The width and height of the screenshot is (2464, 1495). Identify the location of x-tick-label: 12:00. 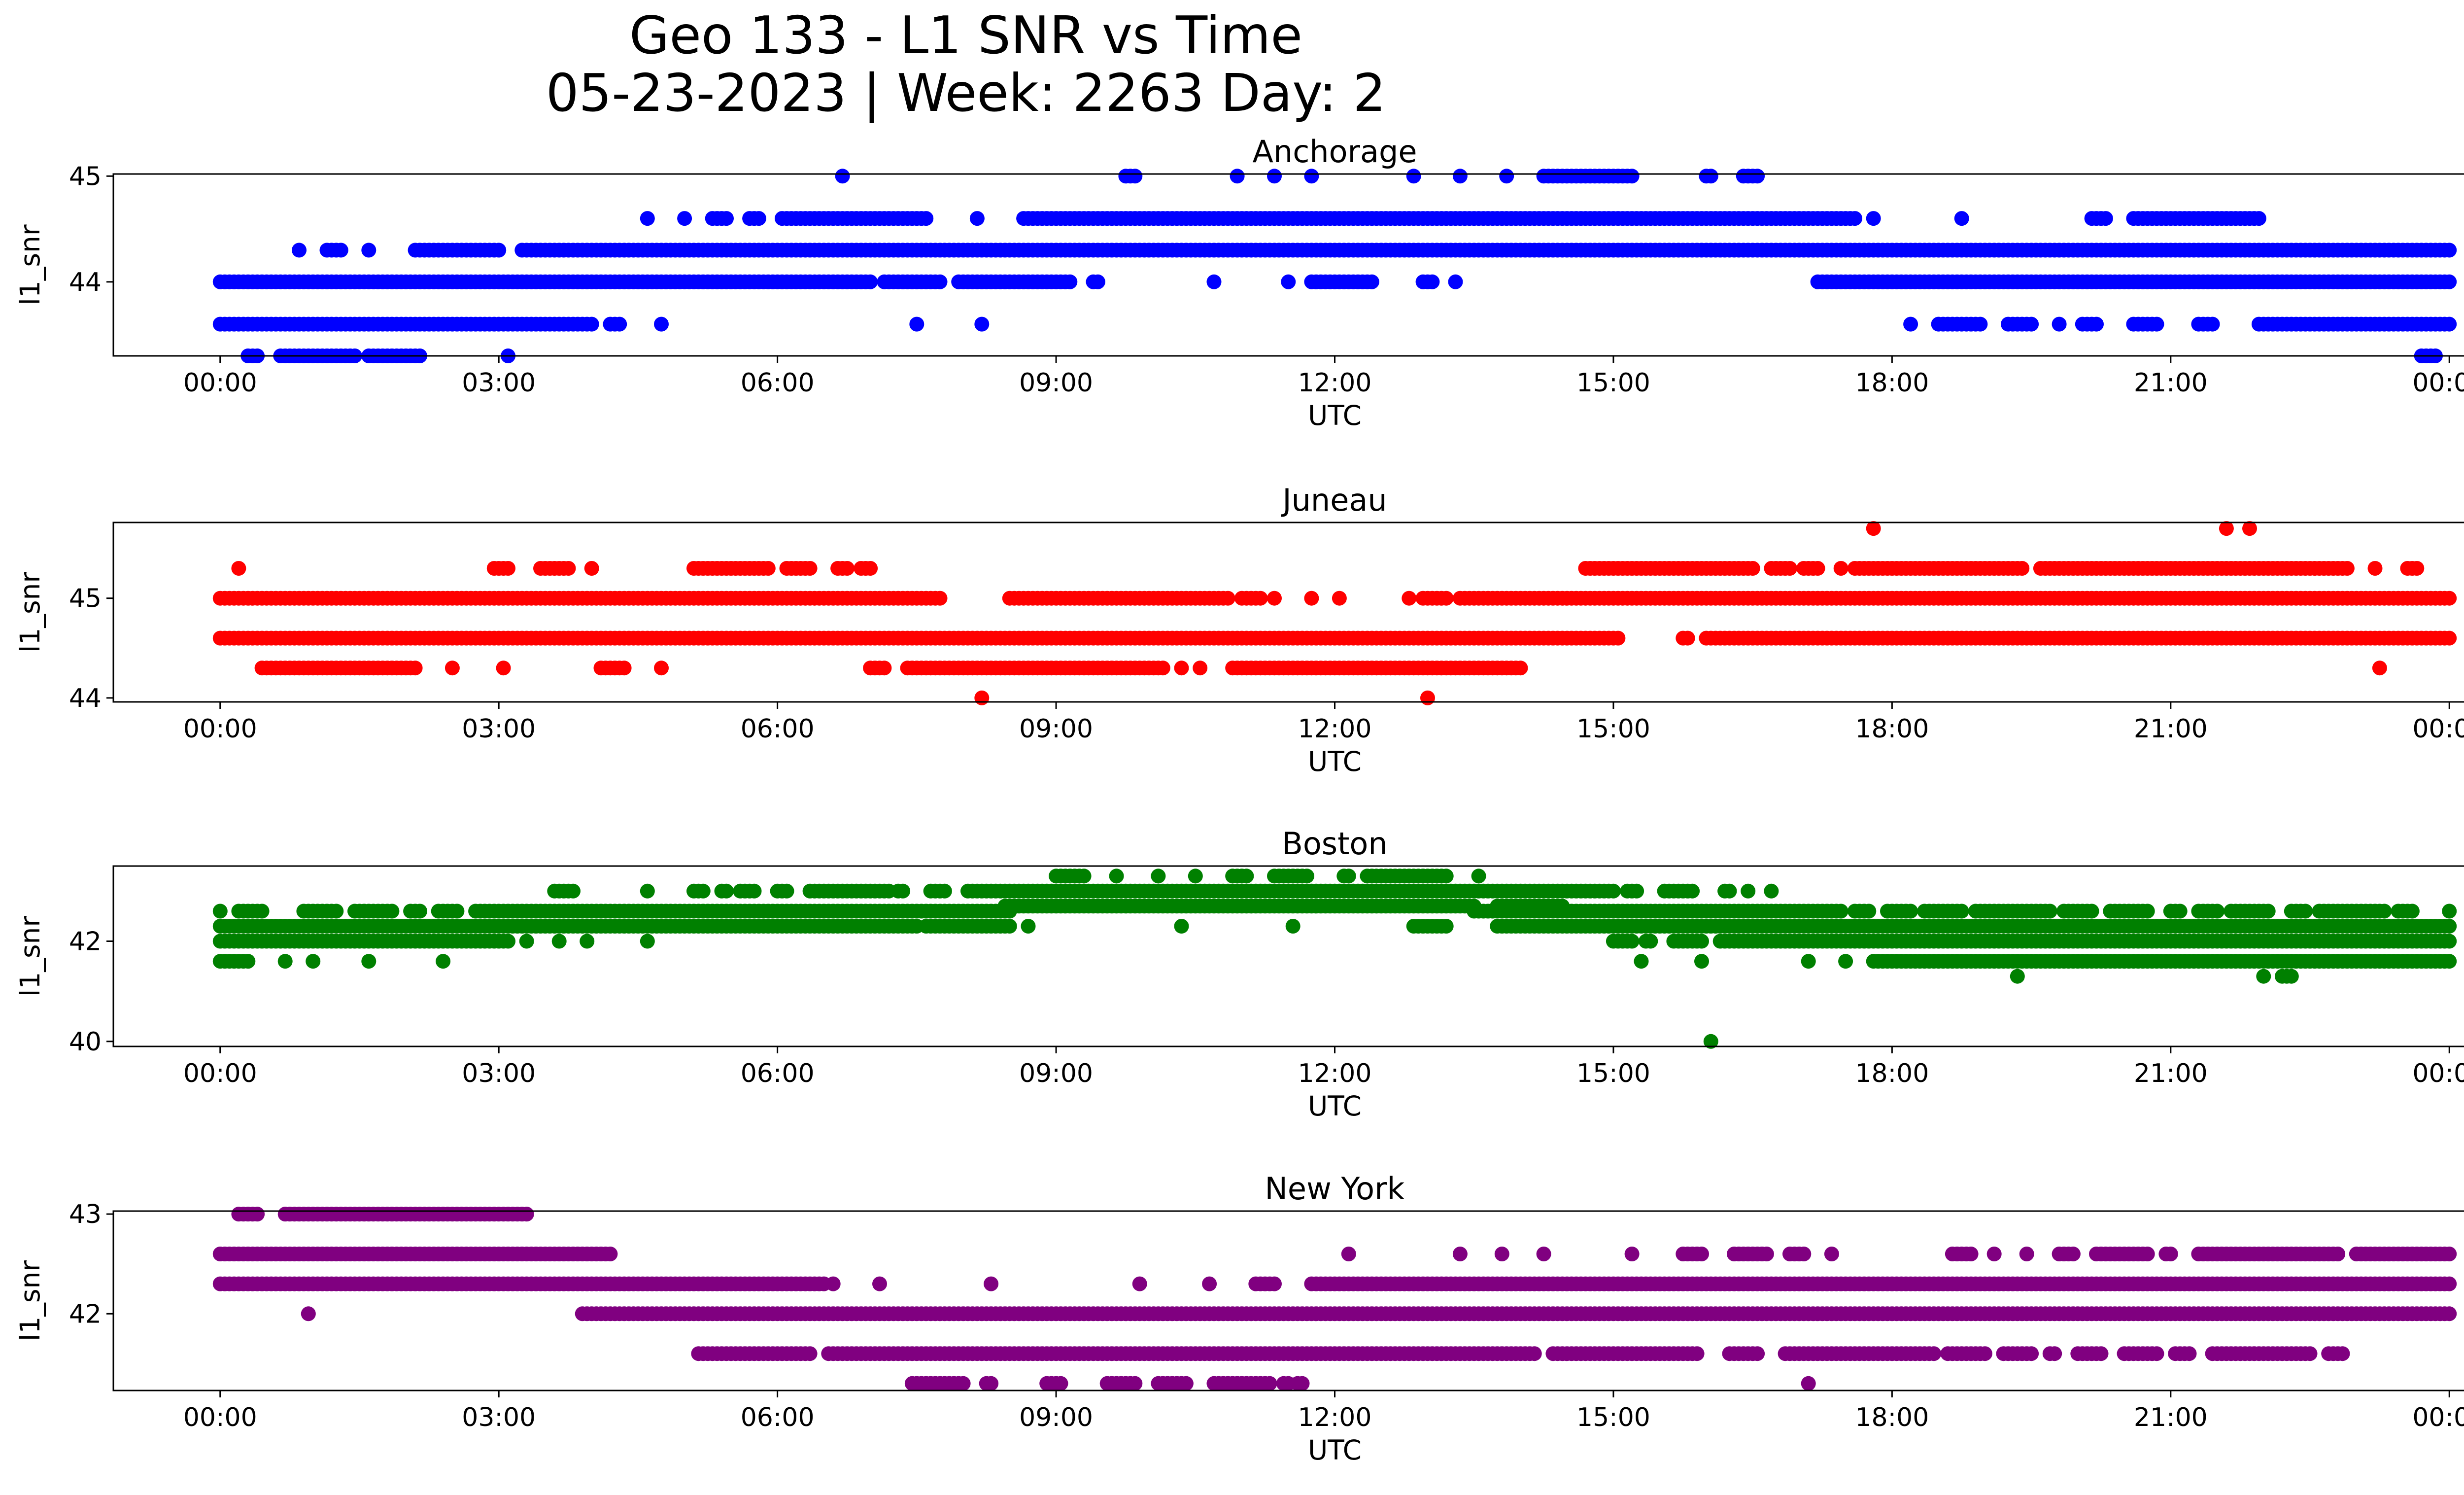
(1335, 383).